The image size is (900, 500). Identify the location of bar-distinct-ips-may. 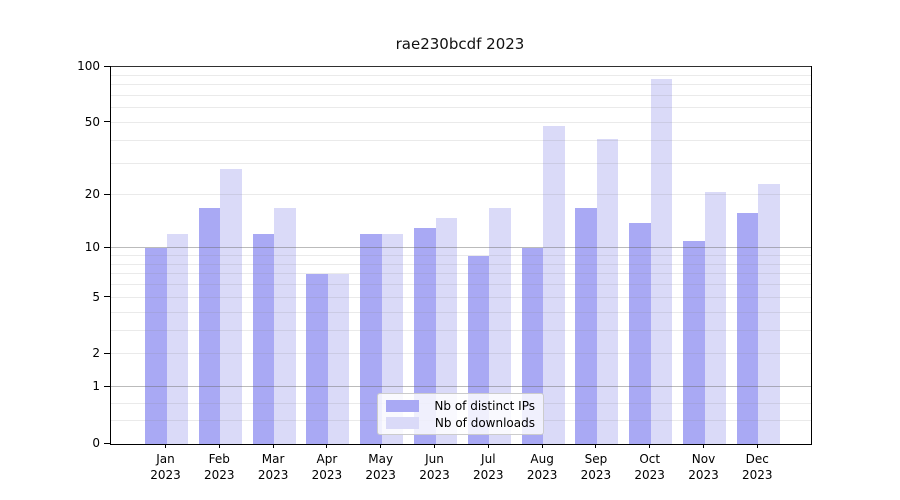
(371, 339).